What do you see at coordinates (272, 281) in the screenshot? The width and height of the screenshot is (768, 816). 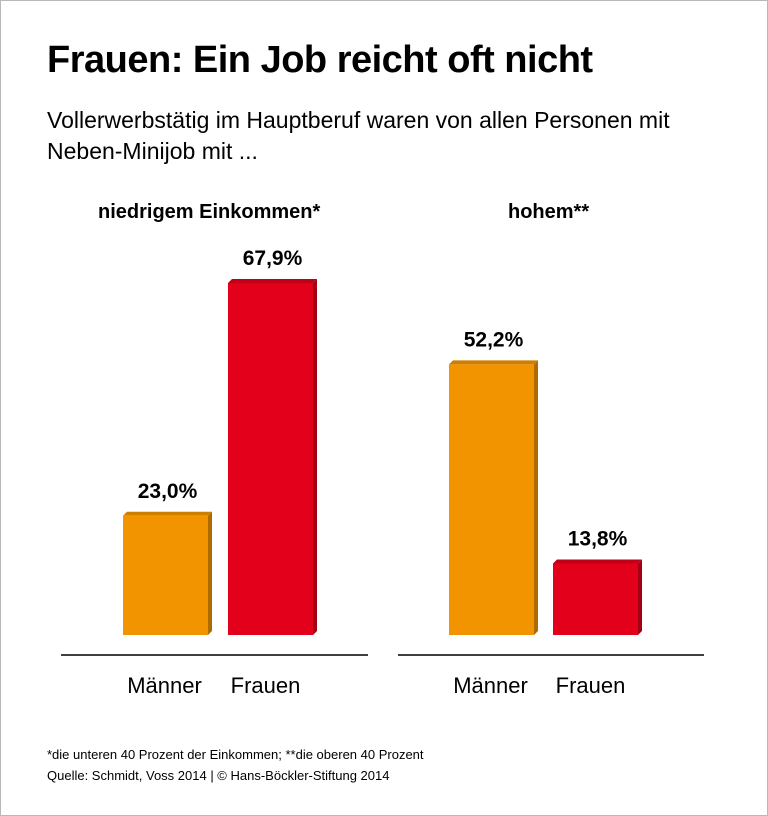 I see `bar-top-low-frauen` at bounding box center [272, 281].